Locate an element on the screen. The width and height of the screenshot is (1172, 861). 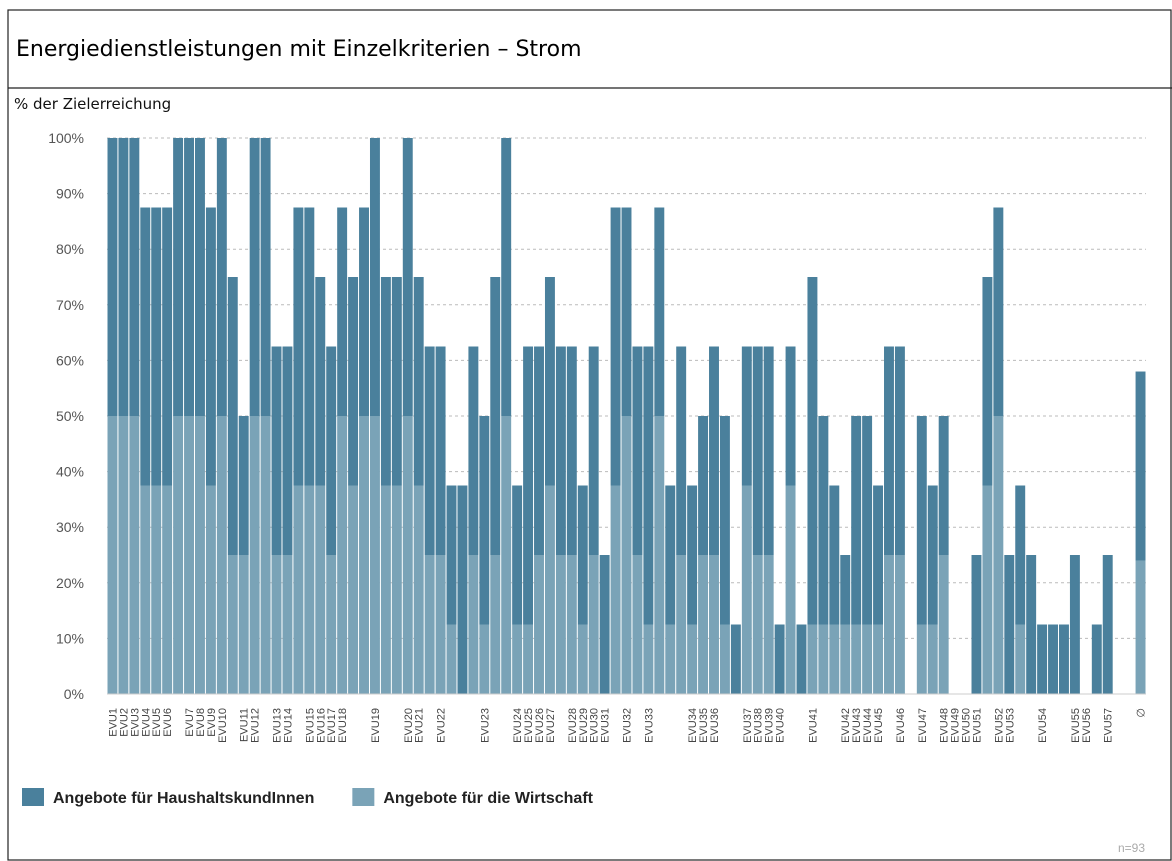
y-tick-label: 20% is located at coordinates (70, 583).